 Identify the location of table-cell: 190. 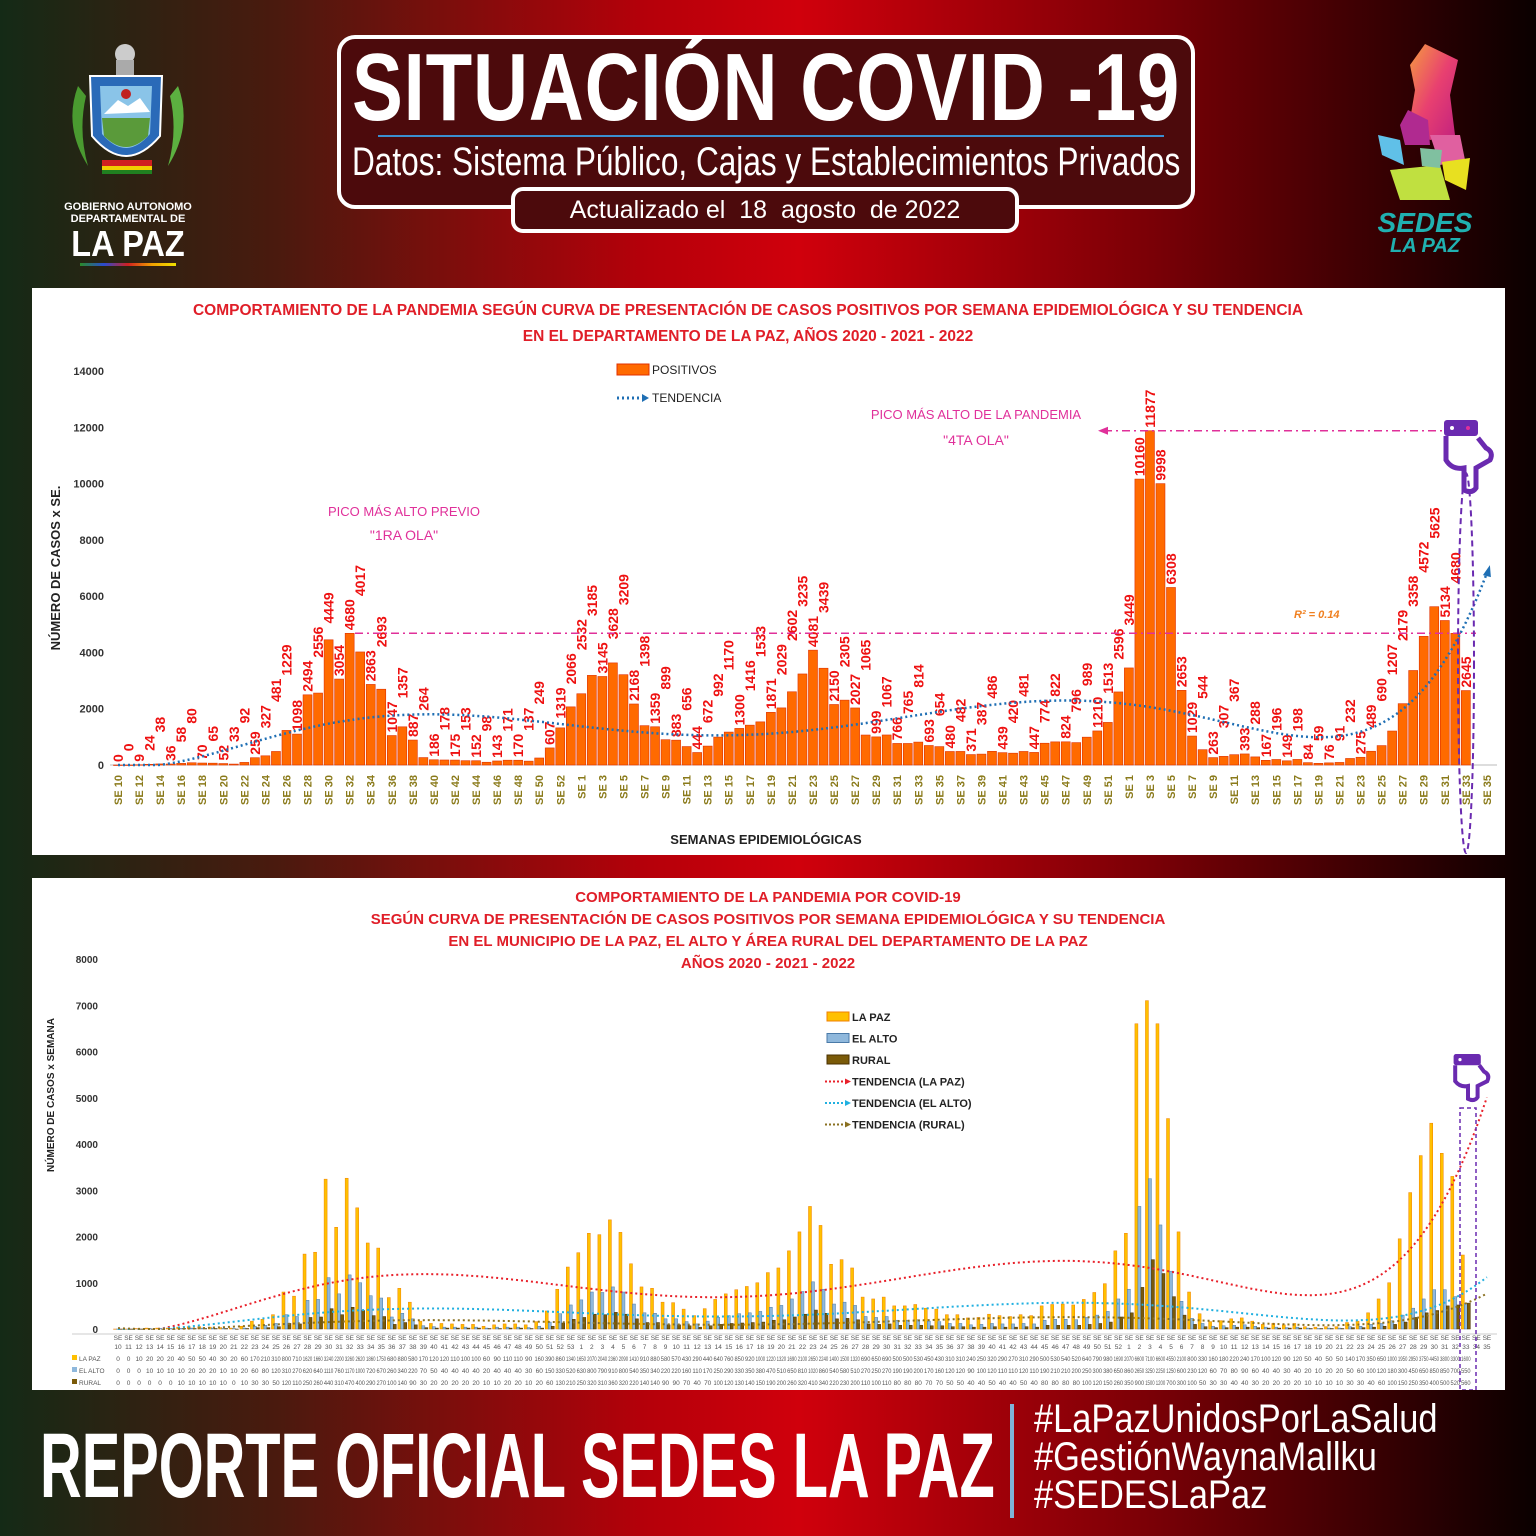
(897, 1371).